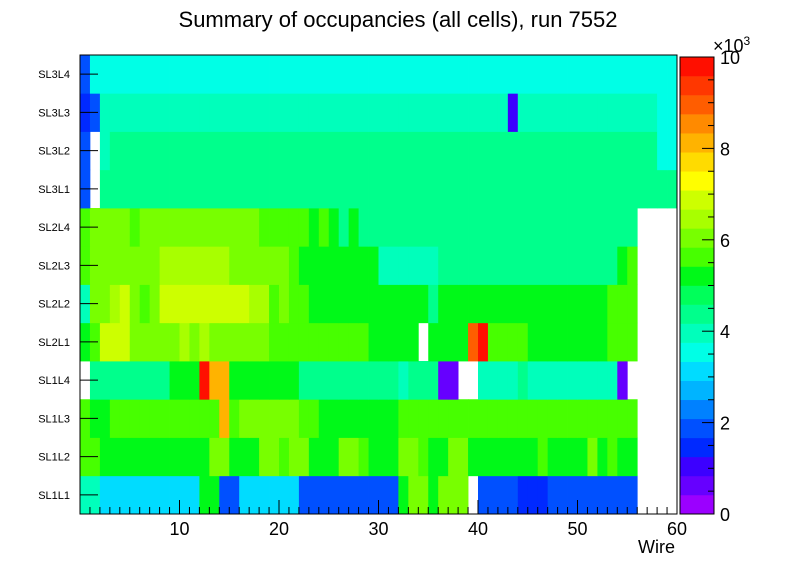 This screenshot has width=796, height=572. I want to click on palette-tick-label: 6, so click(725, 241).